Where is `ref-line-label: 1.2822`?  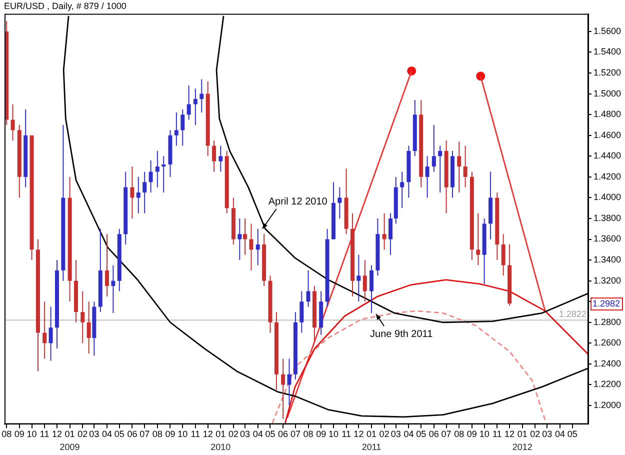 ref-line-label: 1.2822 is located at coordinates (572, 314).